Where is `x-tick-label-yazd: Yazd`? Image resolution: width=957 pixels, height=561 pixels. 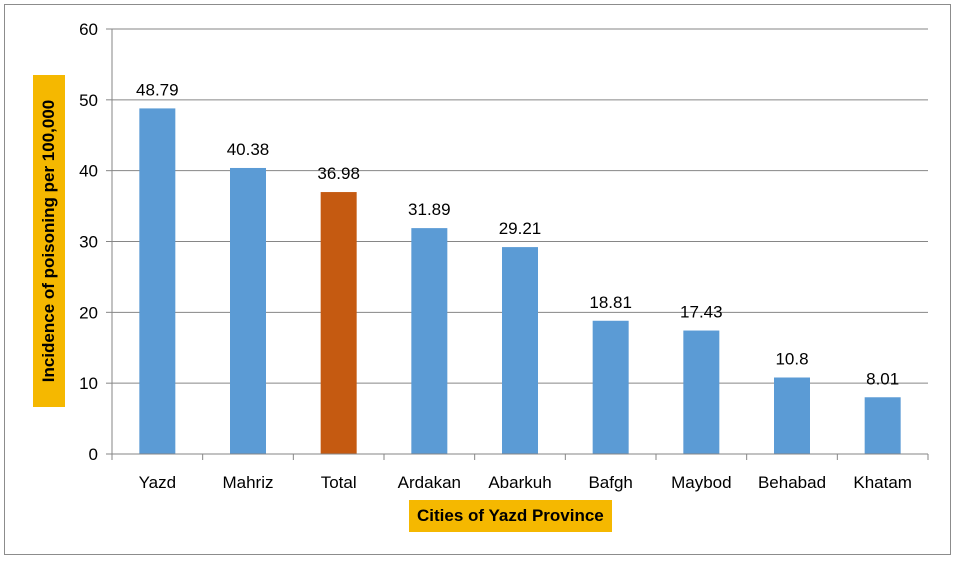 x-tick-label-yazd: Yazd is located at coordinates (158, 482).